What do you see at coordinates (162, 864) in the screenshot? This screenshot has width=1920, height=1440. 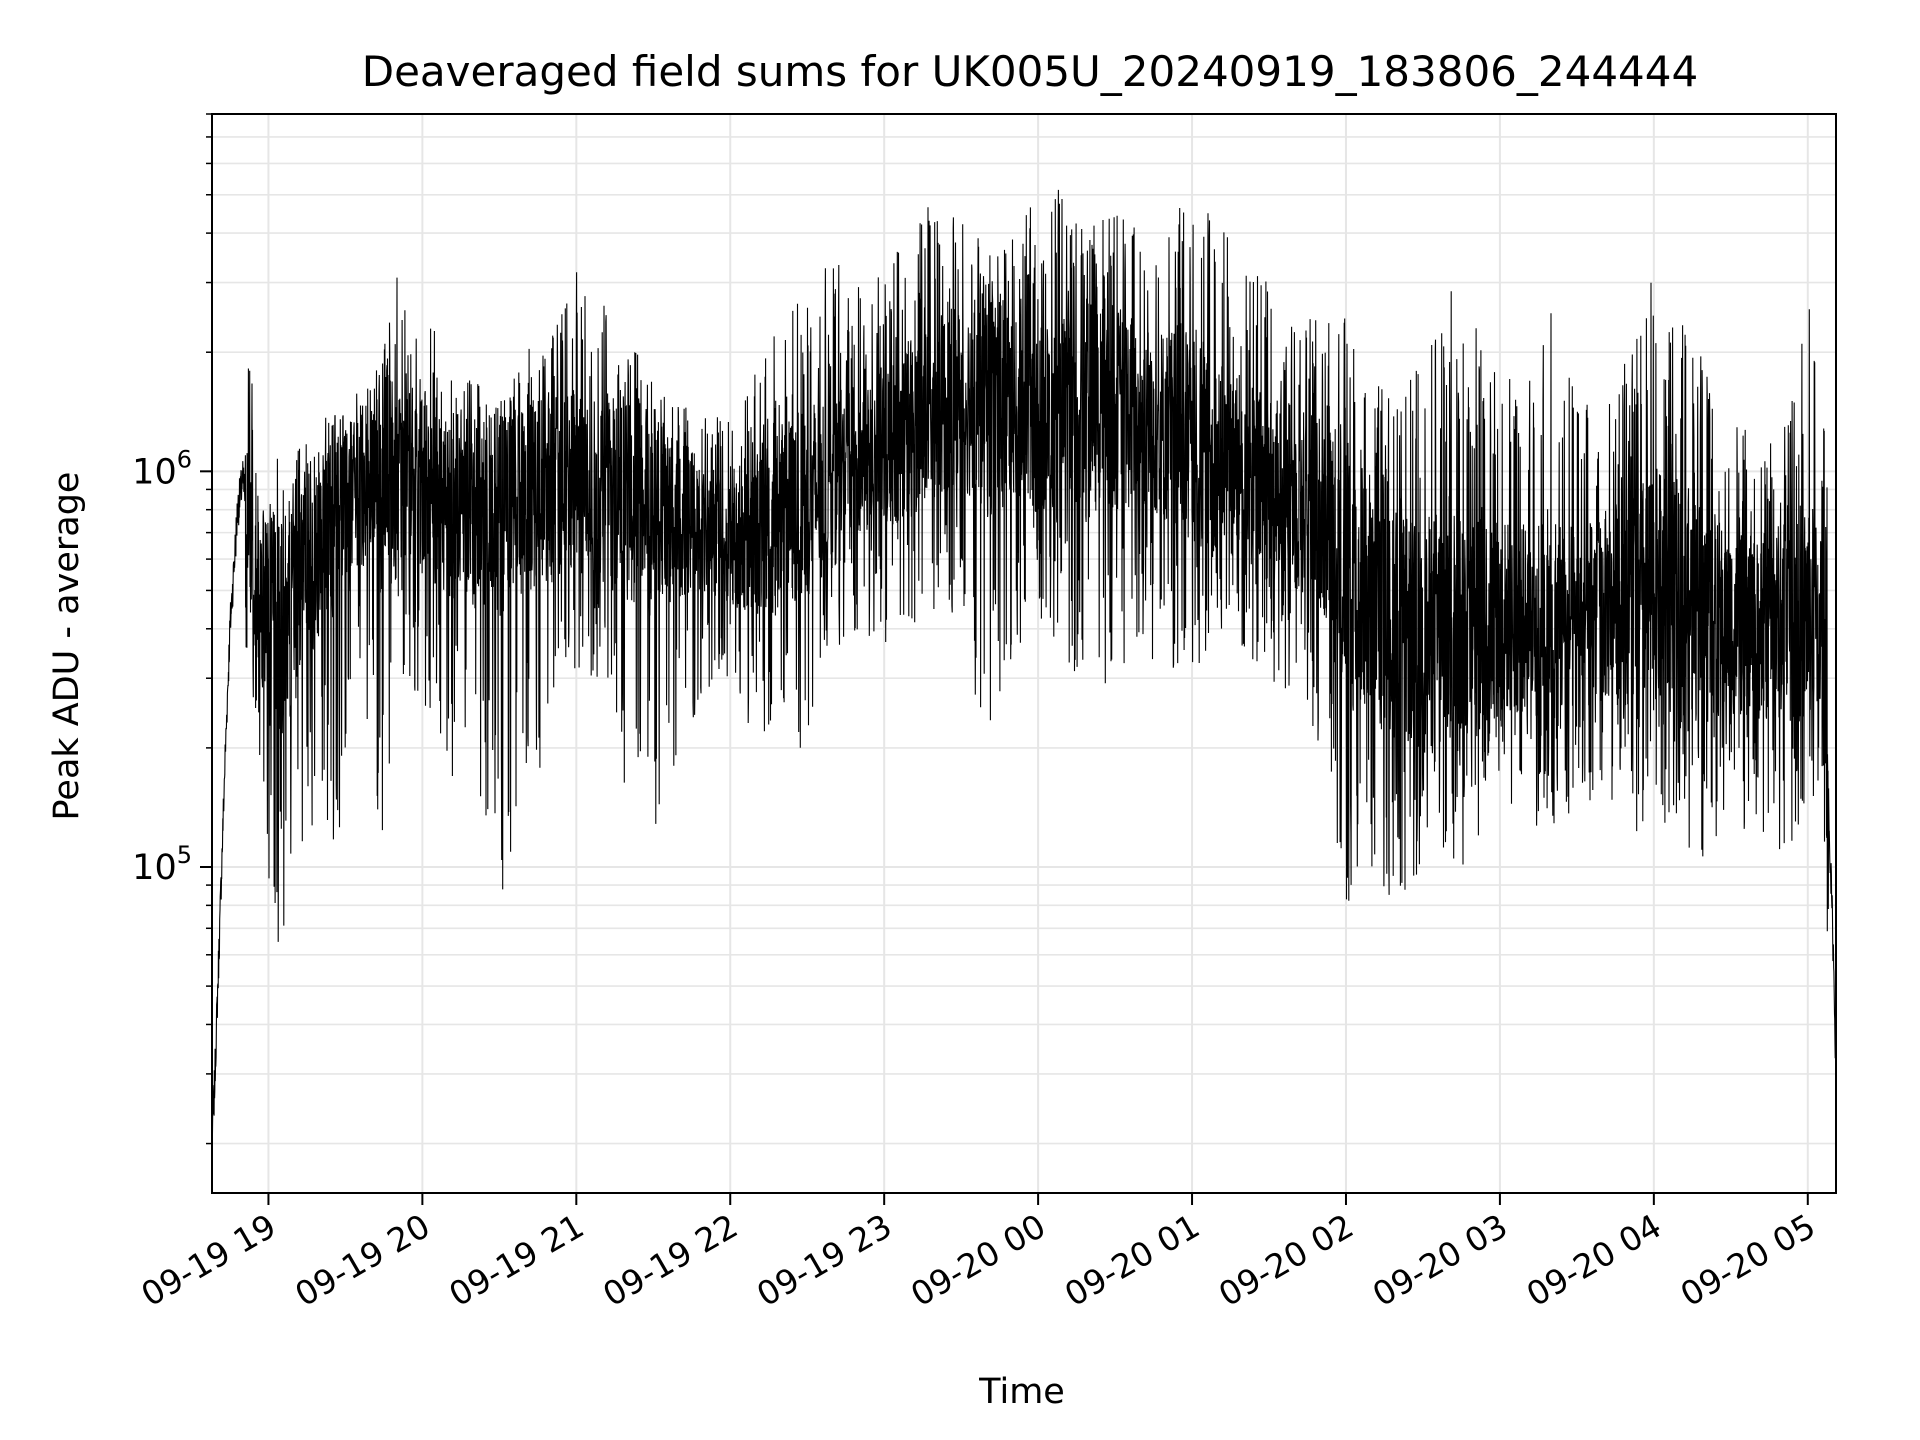 I see `y-tick-label: 10⁵` at bounding box center [162, 864].